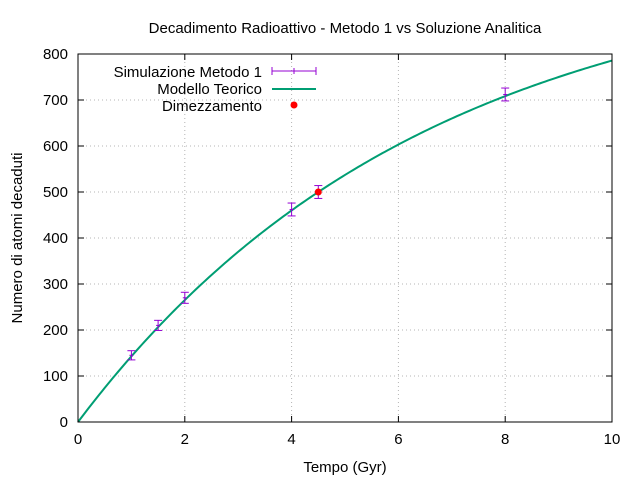  I want to click on y-tick-label: 0, so click(64, 422).